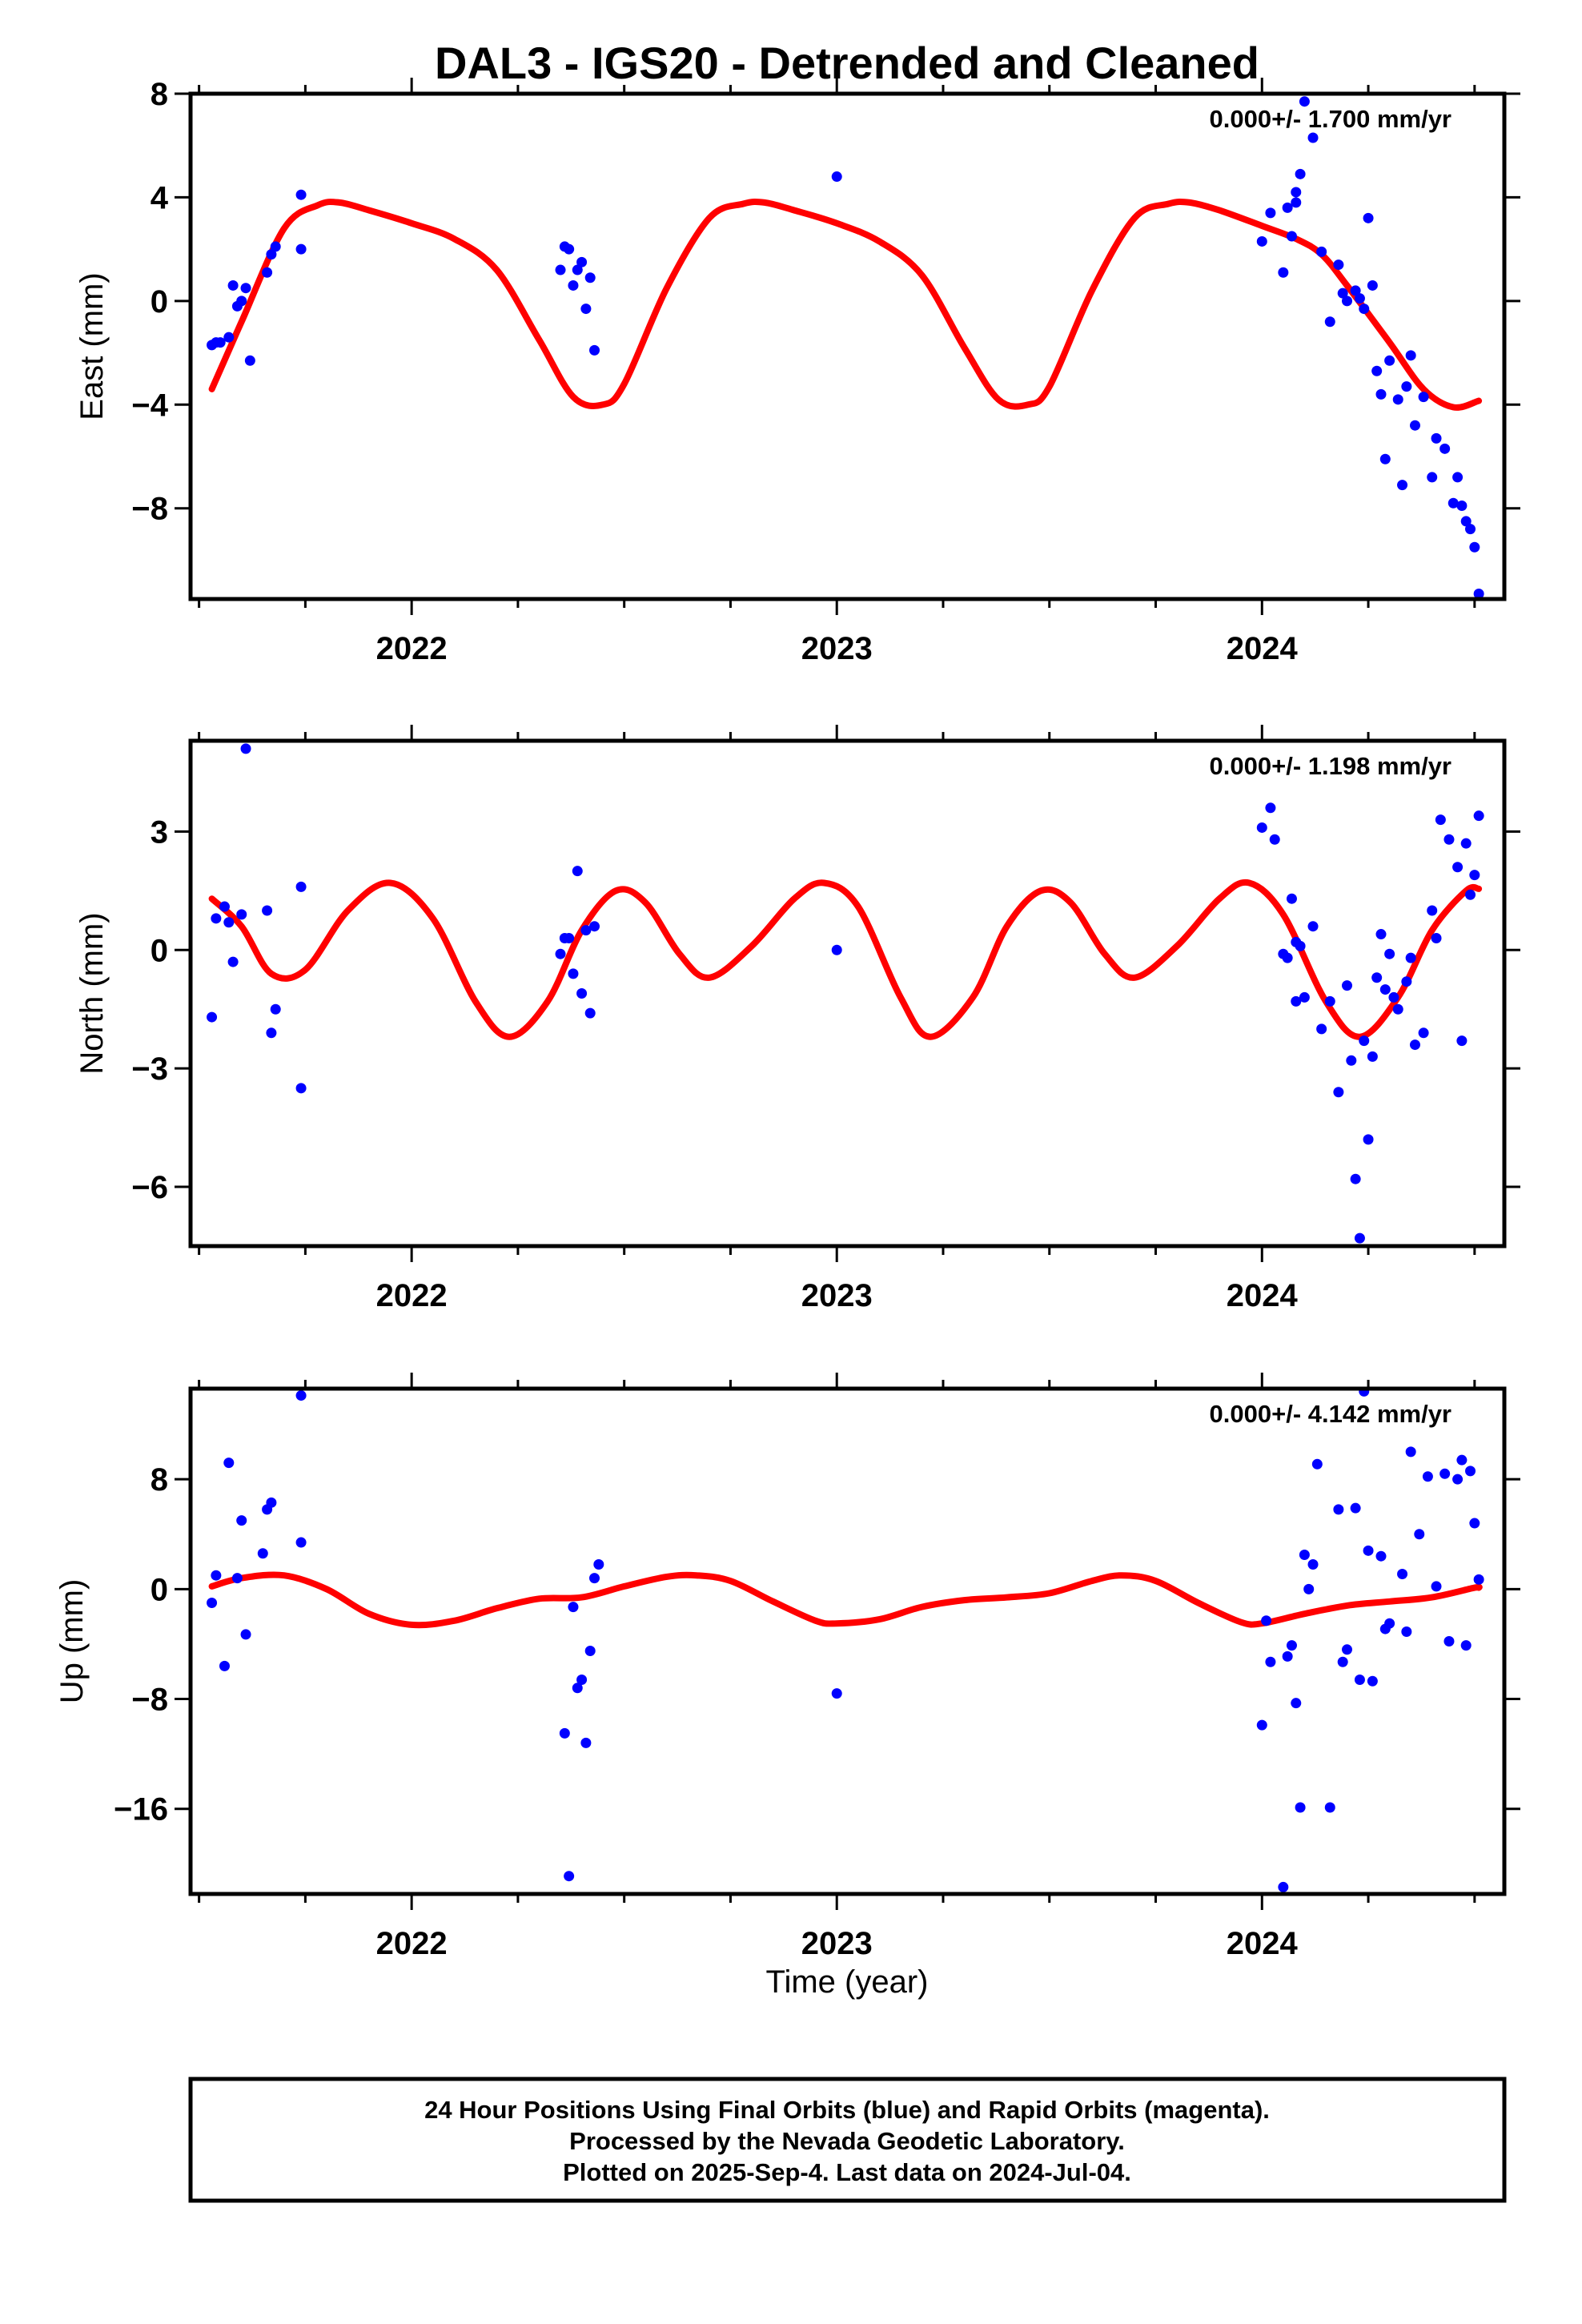 The image size is (1582, 2324). Describe the element at coordinates (141, 1809) in the screenshot. I see `up-y-tick-label: −16` at that location.